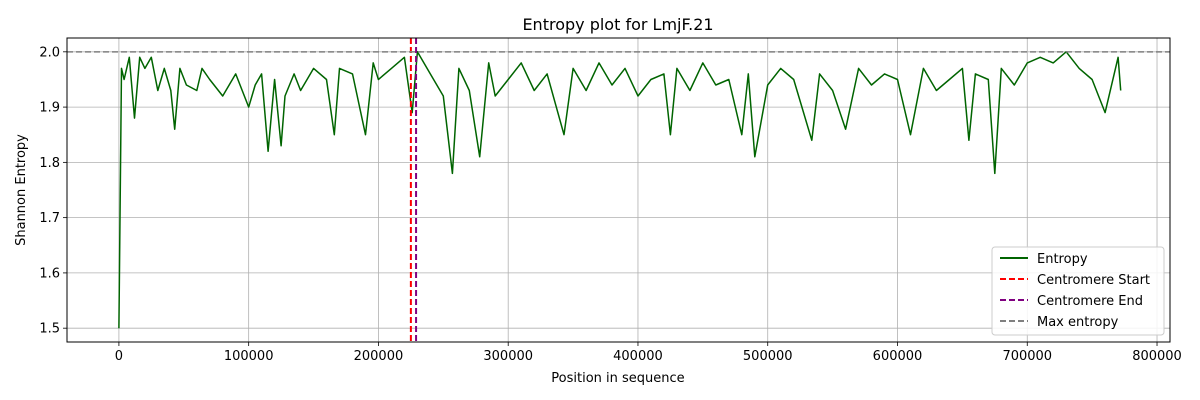  I want to click on x-tick-label: 500000, so click(768, 356).